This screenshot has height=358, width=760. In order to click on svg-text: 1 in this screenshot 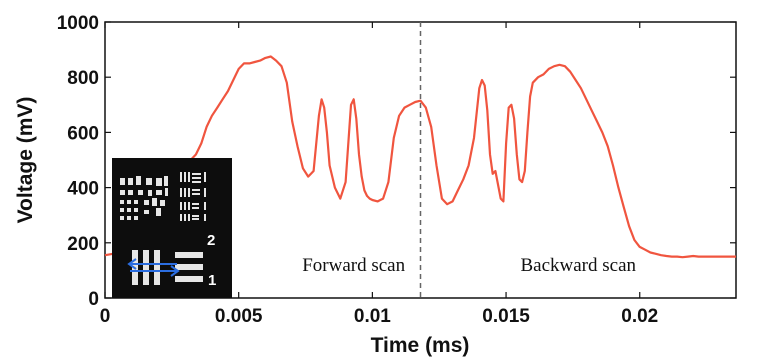, I will do `click(212, 280)`.